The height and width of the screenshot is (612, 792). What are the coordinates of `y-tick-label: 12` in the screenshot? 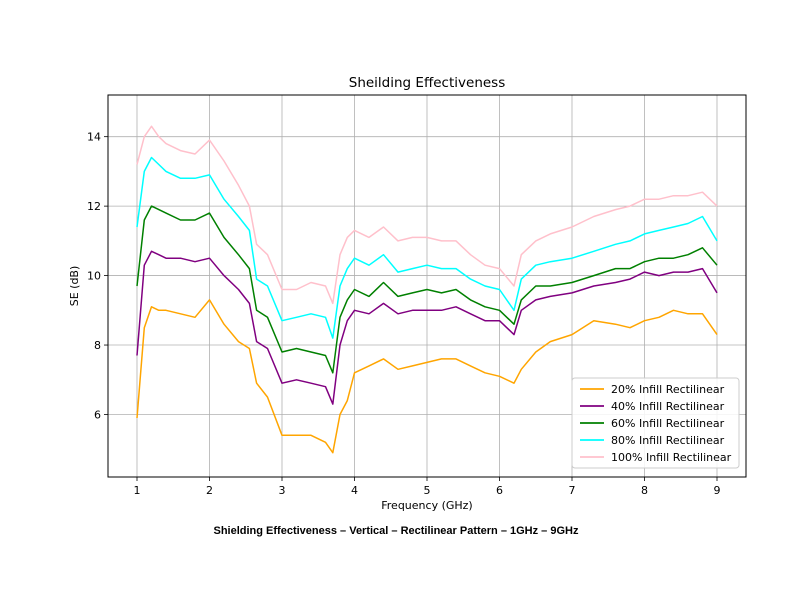 It's located at (94, 206).